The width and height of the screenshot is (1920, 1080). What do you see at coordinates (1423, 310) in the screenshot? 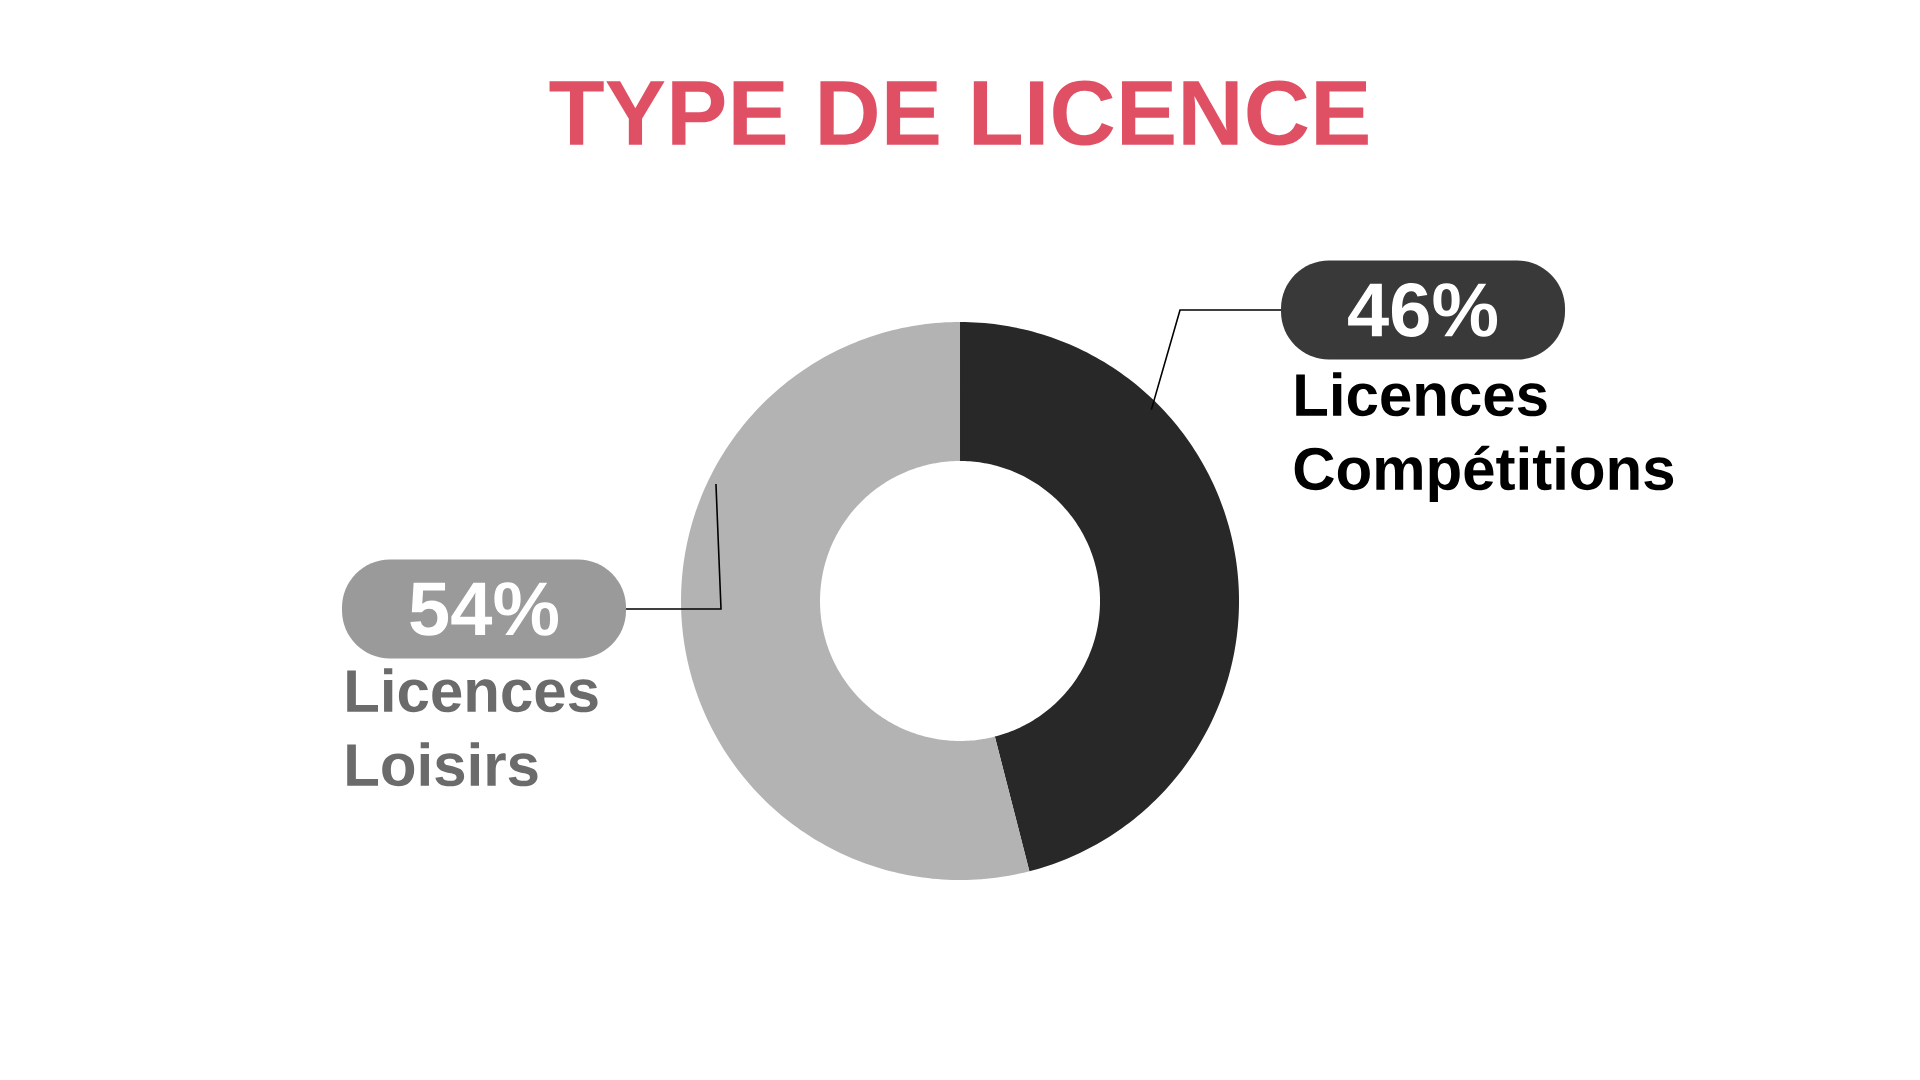
I see `data-label: 46%` at bounding box center [1423, 310].